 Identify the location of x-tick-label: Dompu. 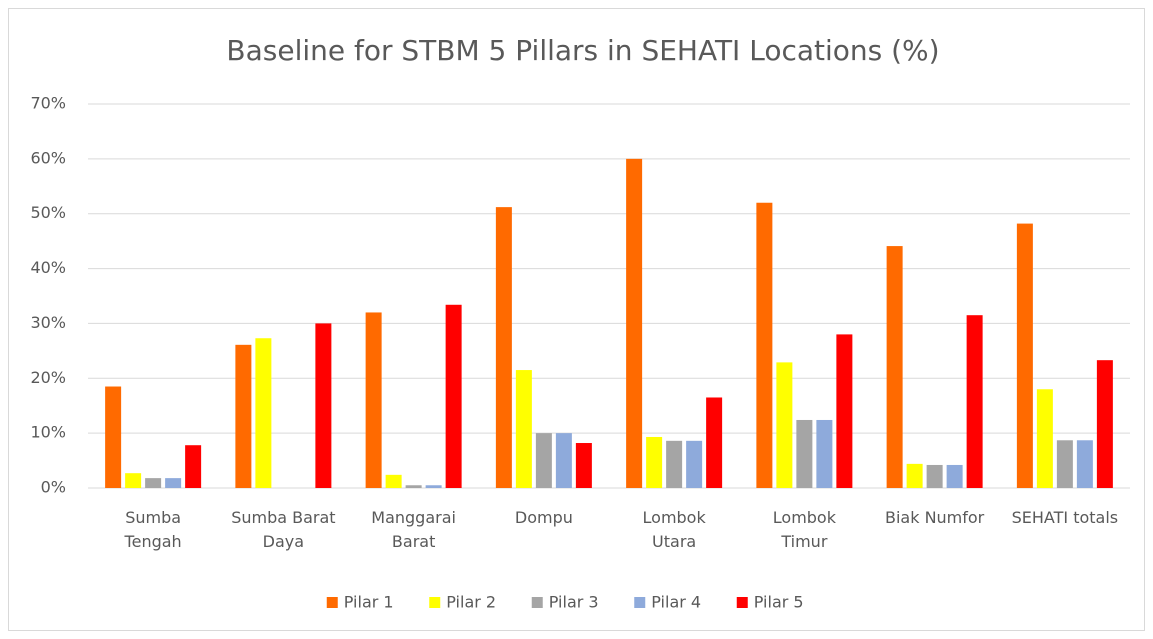
(543, 517).